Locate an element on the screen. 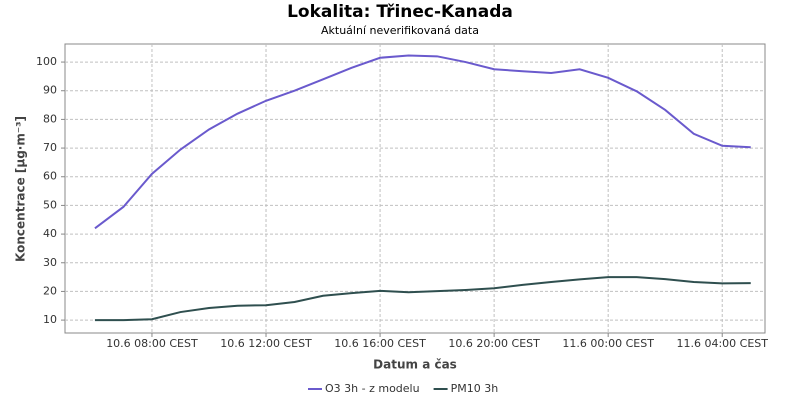  x-tick-label: 10.6 16:00 CEST is located at coordinates (380, 343).